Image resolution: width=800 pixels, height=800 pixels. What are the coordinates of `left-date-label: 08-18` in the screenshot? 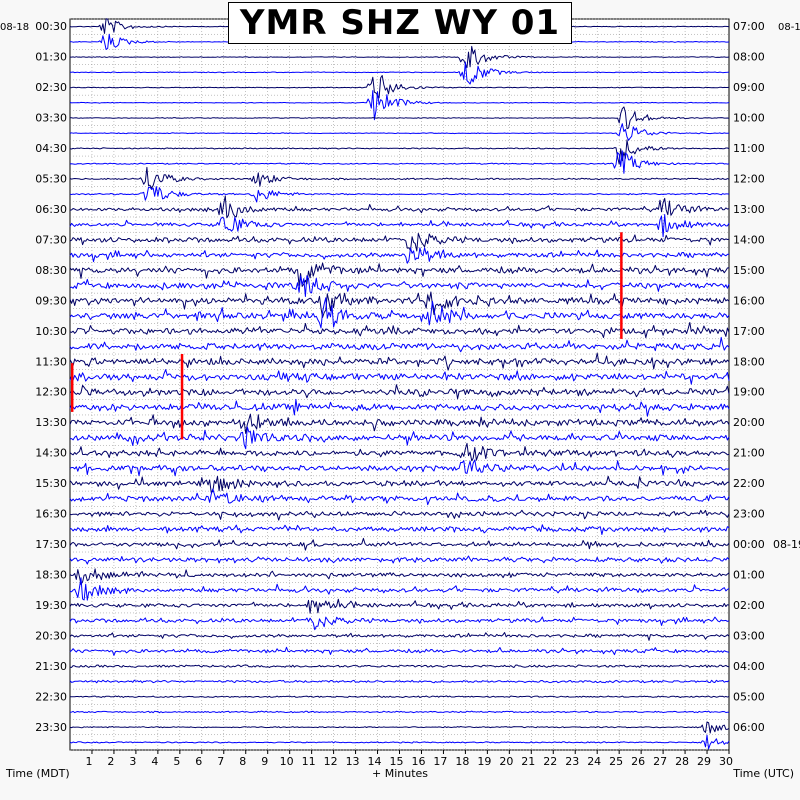 It's located at (14, 27).